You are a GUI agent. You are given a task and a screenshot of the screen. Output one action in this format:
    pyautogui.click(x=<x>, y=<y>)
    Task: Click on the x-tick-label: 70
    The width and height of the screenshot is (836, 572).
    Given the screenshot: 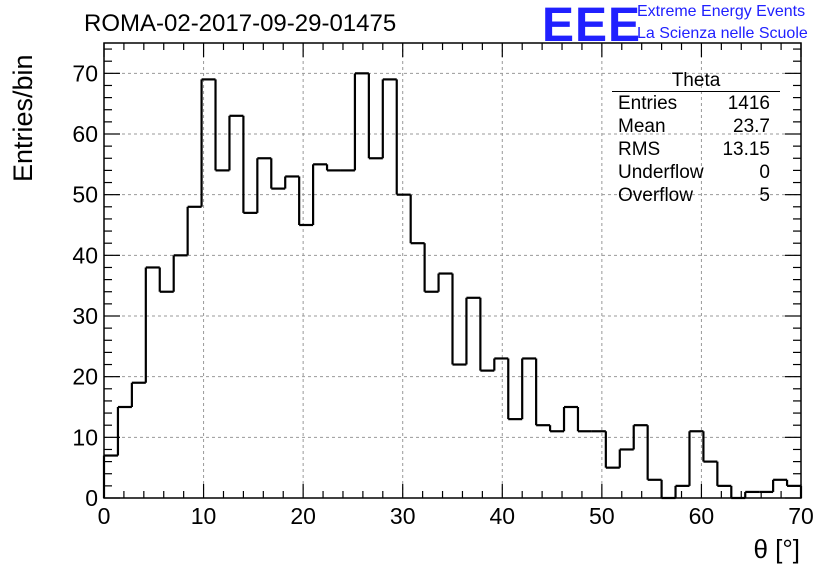 What is the action you would take?
    pyautogui.click(x=801, y=516)
    